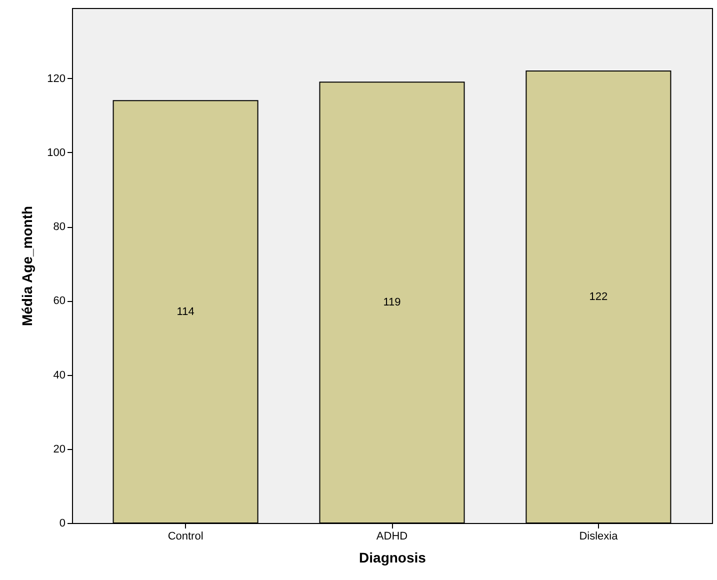 This screenshot has width=717, height=580. Describe the element at coordinates (392, 558) in the screenshot. I see `x-axis-title: Diagnosis` at that location.